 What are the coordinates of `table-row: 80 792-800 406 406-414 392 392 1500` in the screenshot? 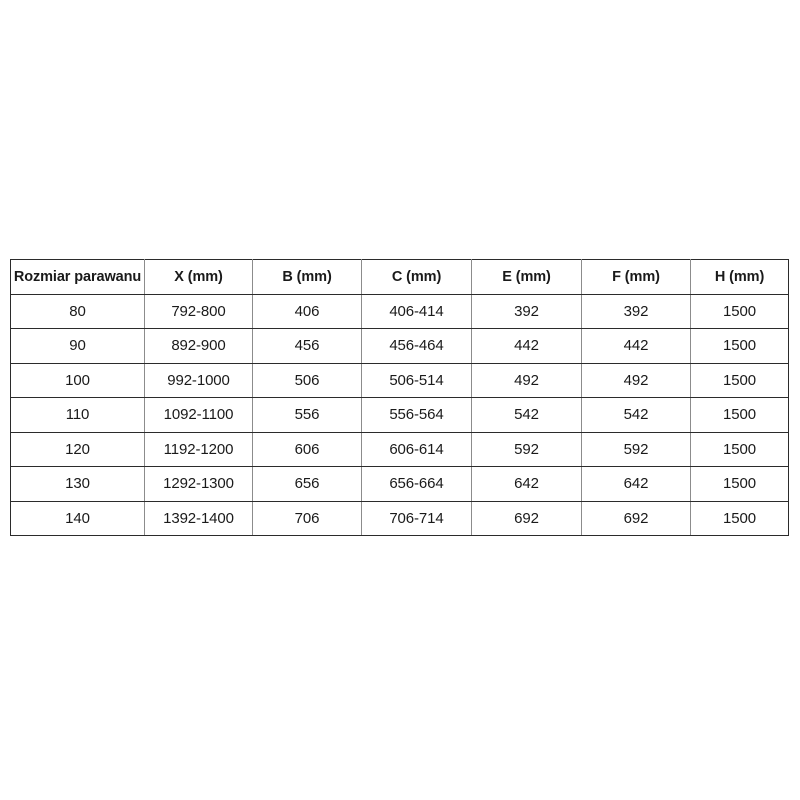 It's located at (399, 311).